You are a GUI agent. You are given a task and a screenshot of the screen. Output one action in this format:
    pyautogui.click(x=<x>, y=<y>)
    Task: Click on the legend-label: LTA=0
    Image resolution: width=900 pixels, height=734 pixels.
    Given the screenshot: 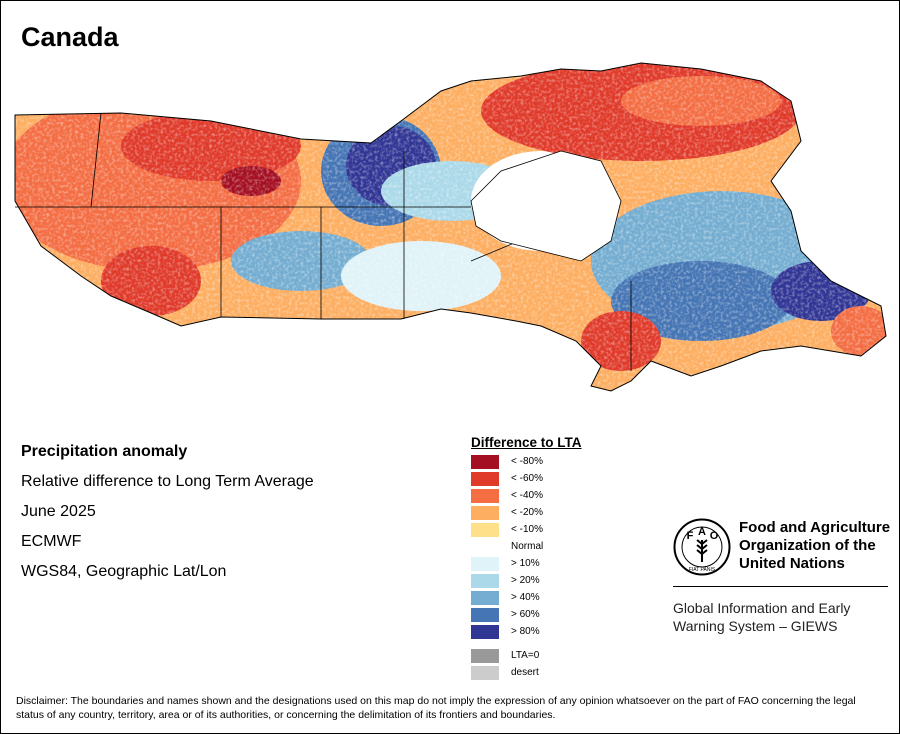 What is the action you would take?
    pyautogui.click(x=525, y=655)
    